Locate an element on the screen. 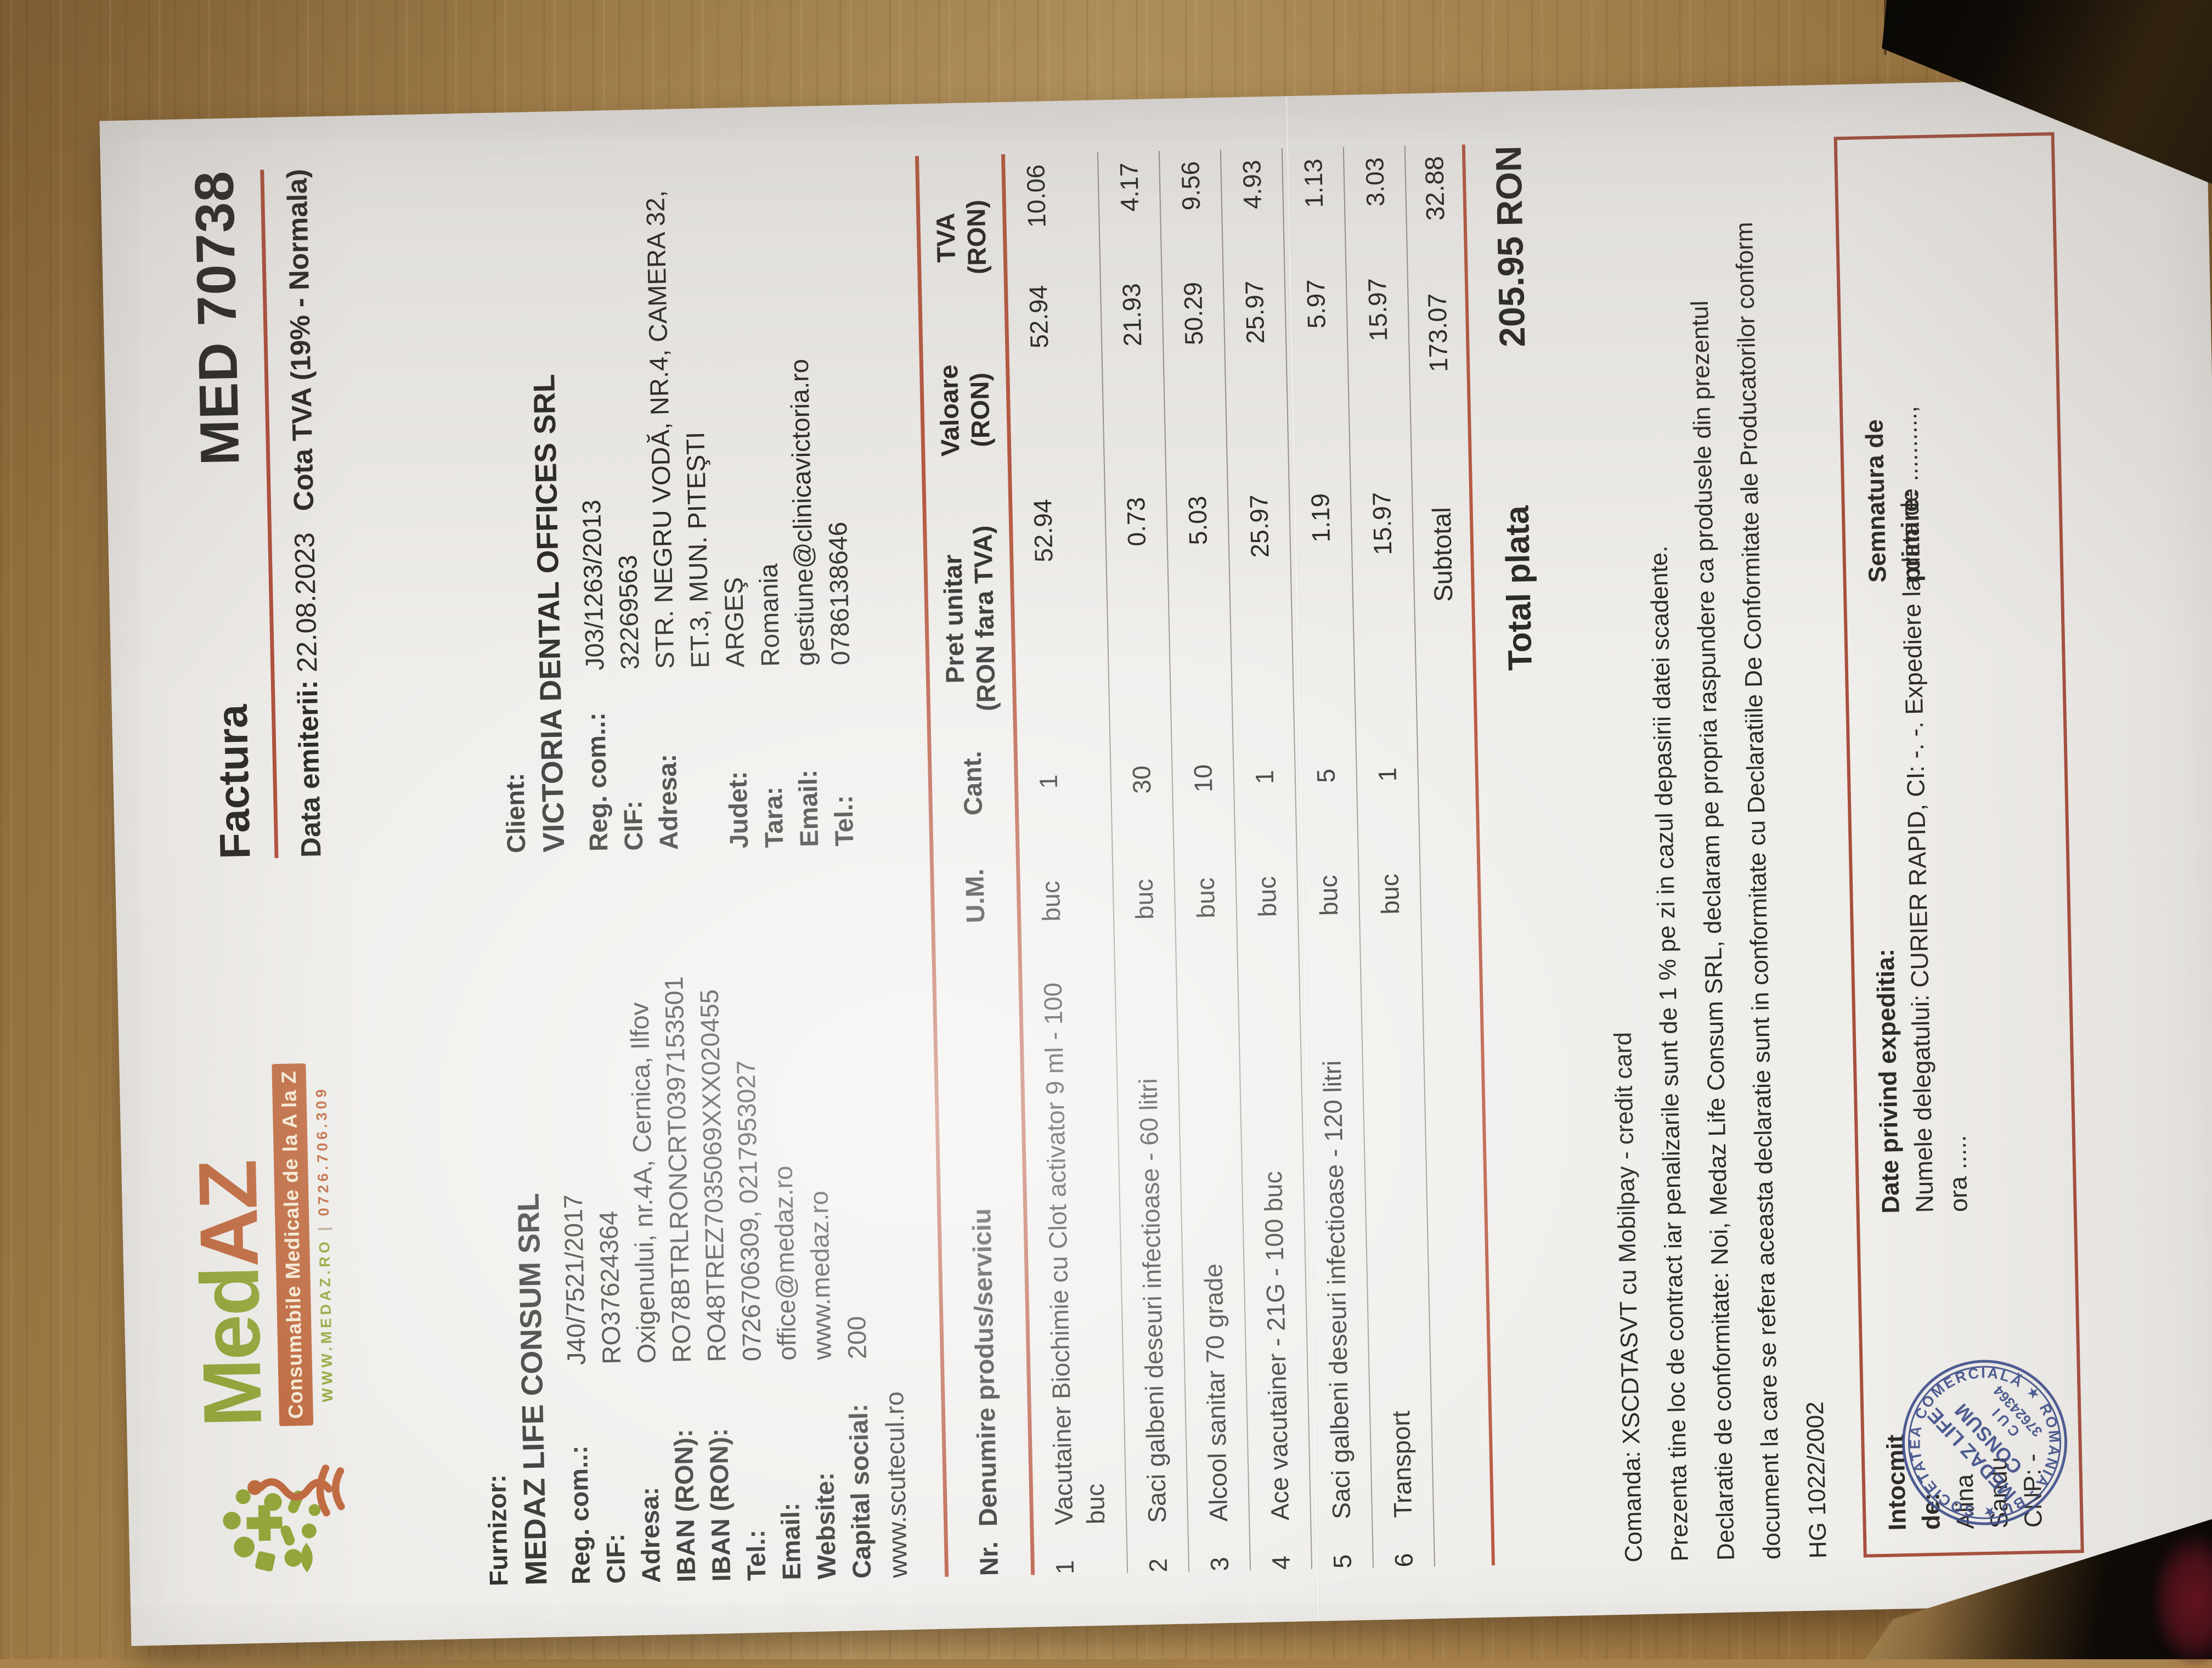 This screenshot has width=2212, height=1668. col-header-name: Denumire produs/serviciu is located at coordinates (985, 1367).